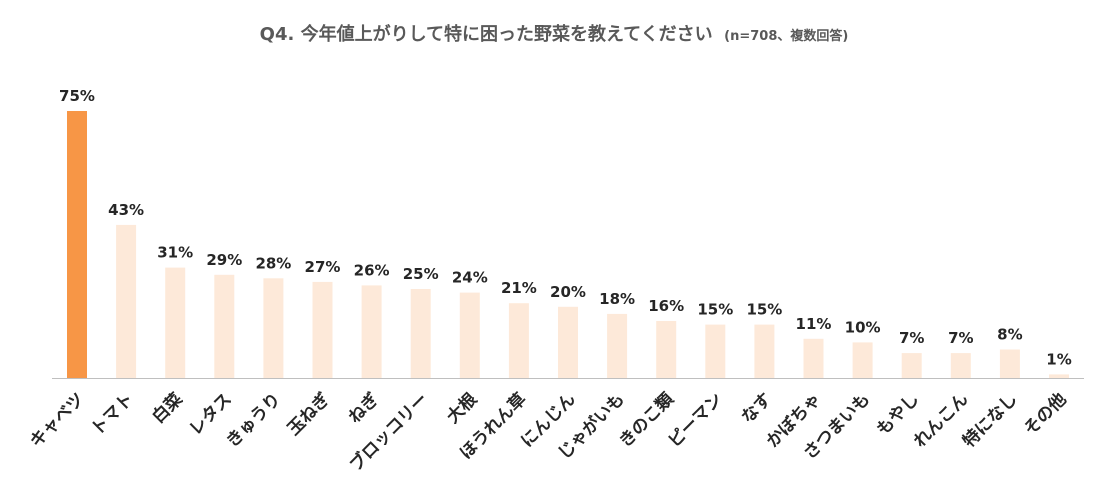 The image size is (1109, 495). Describe the element at coordinates (273, 263) in the screenshot. I see `value-label-5: 28%` at that location.